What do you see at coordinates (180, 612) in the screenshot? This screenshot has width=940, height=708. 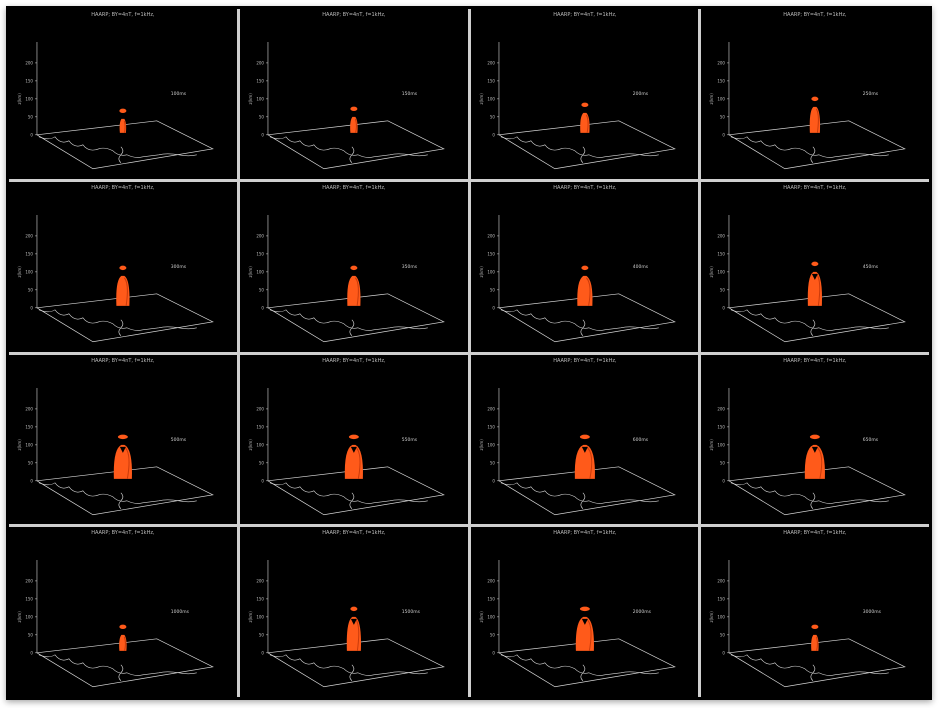 I see `time-label: 1000ms` at bounding box center [180, 612].